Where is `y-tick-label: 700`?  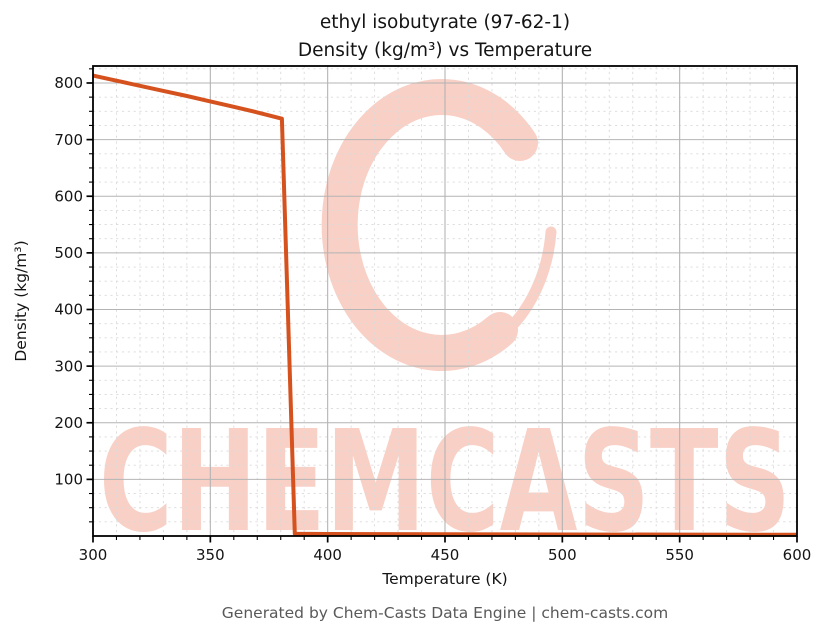
y-tick-label: 700 is located at coordinates (68, 140).